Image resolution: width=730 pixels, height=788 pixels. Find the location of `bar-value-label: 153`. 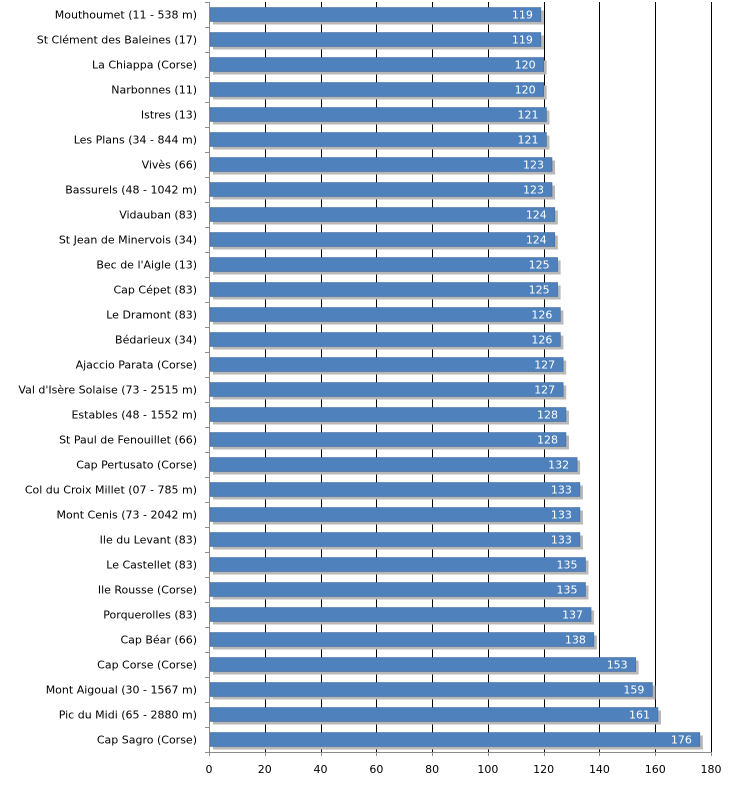

bar-value-label: 153 is located at coordinates (617, 665).